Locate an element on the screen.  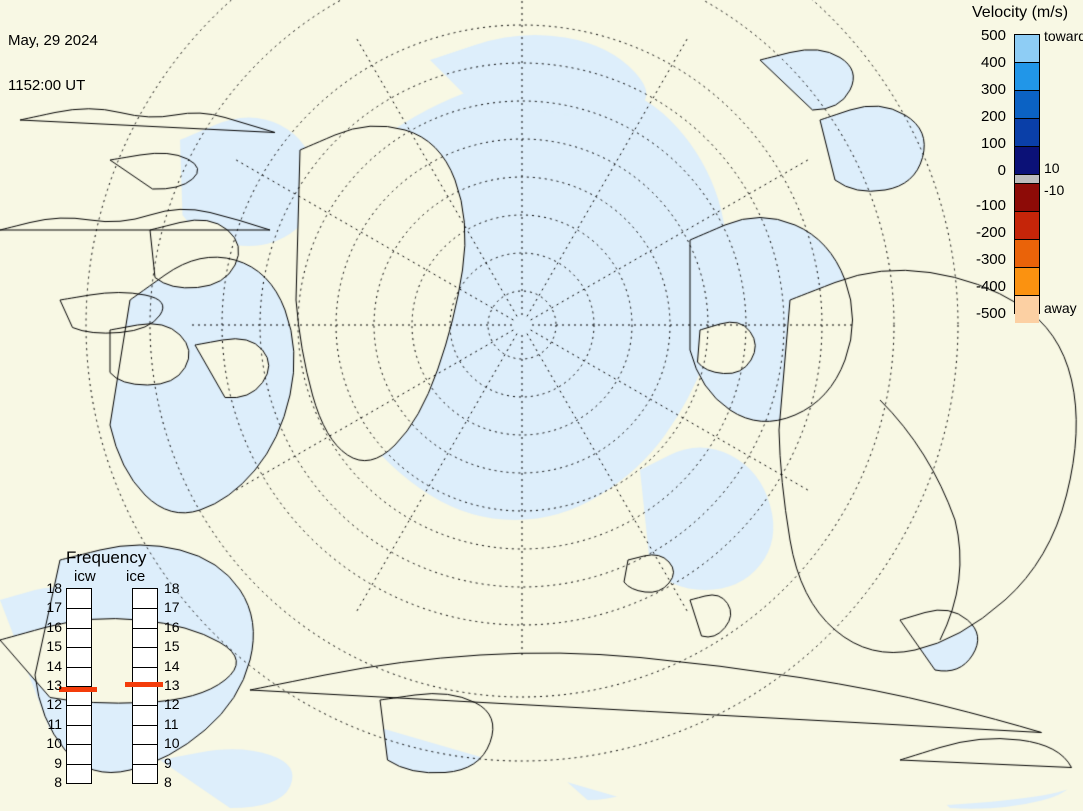
velocity-tick--100: -100 is located at coordinates (990, 205).